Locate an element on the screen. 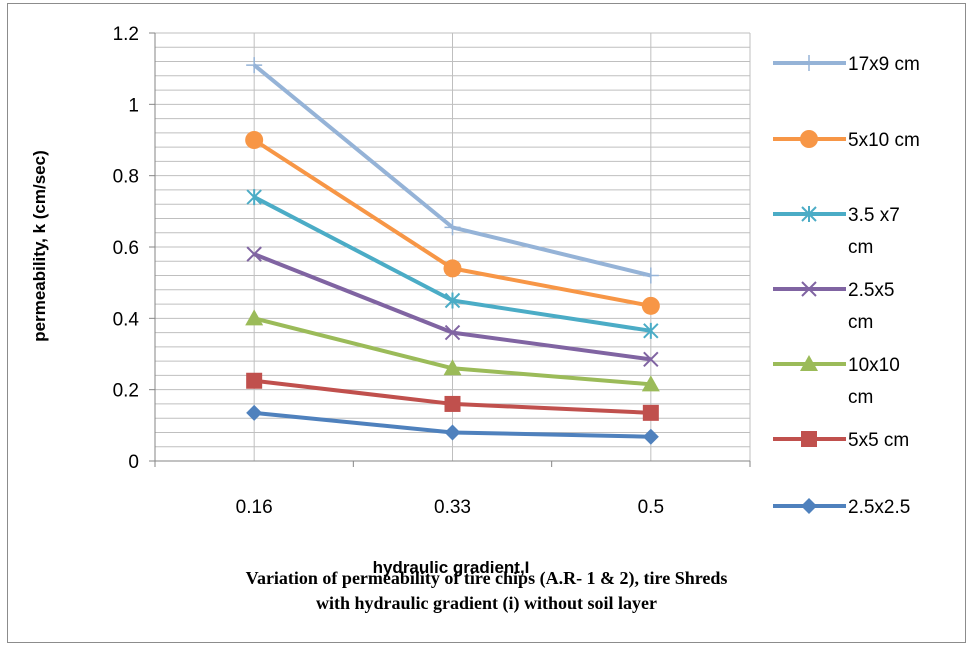  legend-label-line: 2.5x5 is located at coordinates (871, 290).